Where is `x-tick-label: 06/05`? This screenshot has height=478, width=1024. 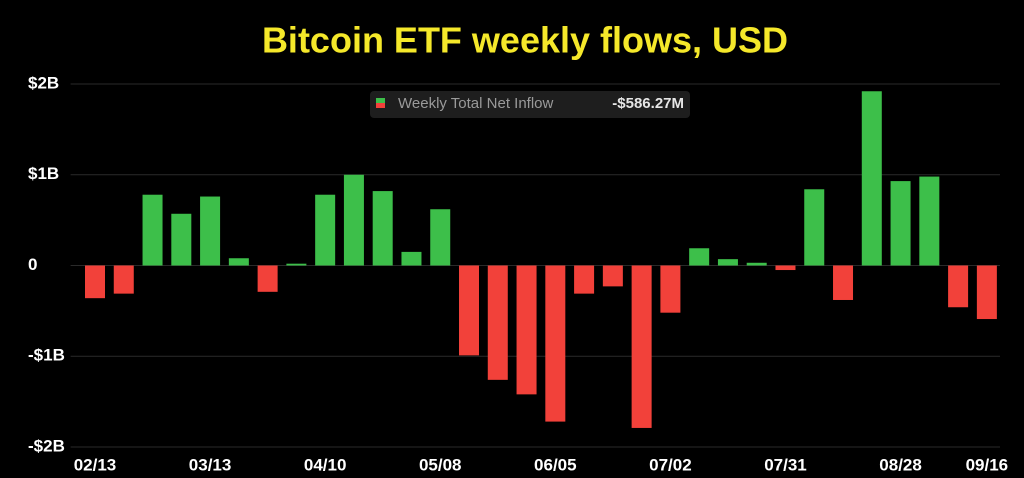
x-tick-label: 06/05 is located at coordinates (555, 464).